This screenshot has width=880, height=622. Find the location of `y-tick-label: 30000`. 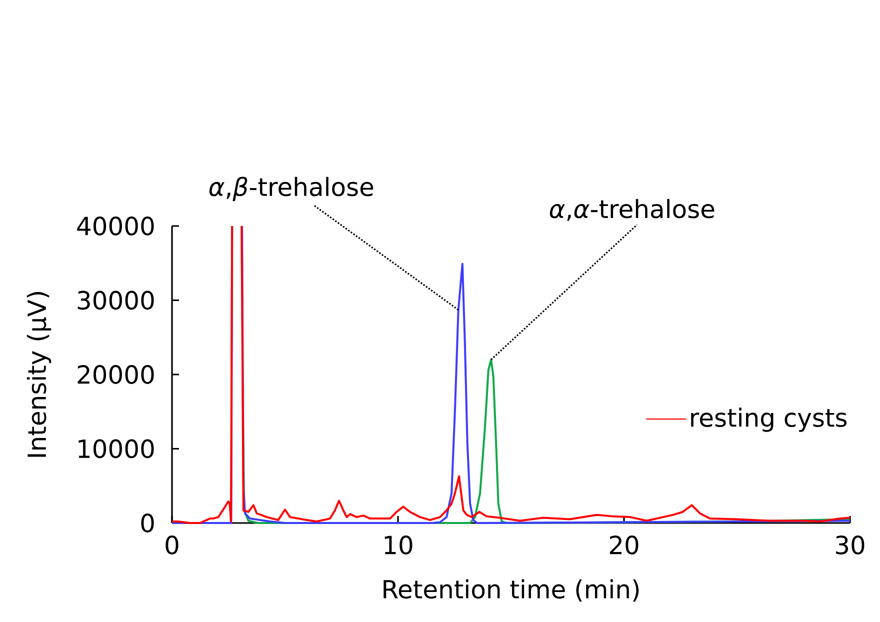

y-tick-label: 30000 is located at coordinates (116, 300).